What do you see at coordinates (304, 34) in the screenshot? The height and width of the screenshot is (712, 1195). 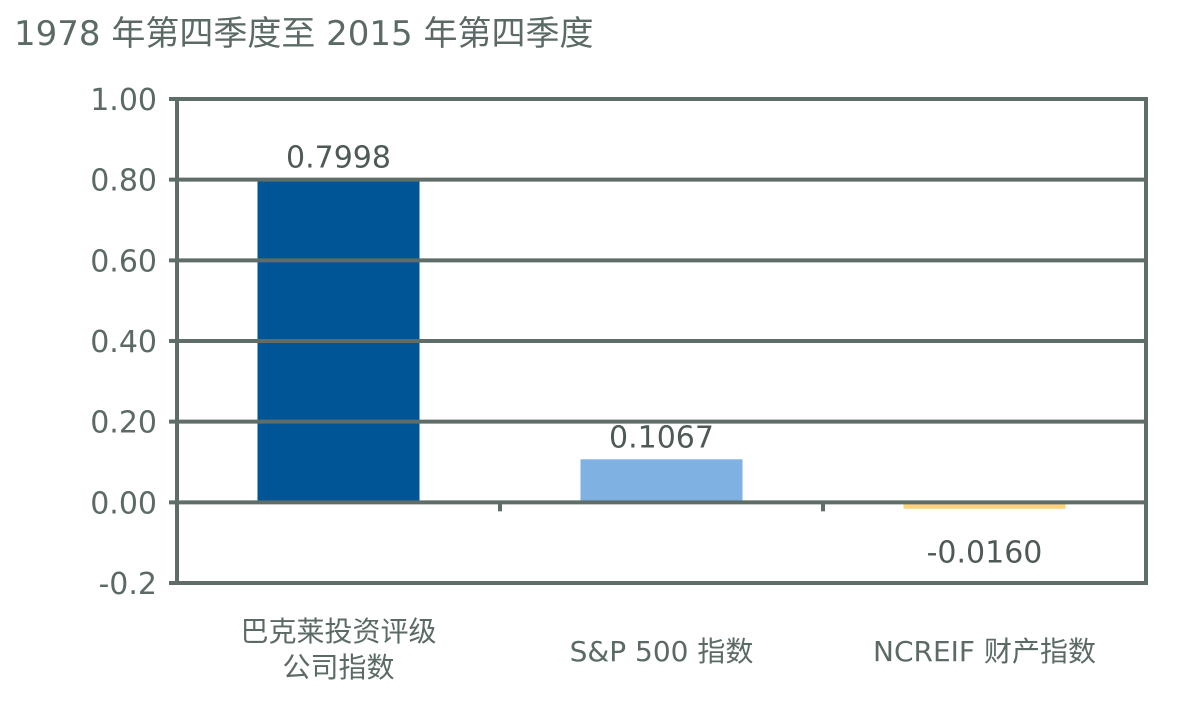 I see `chart-title: 1978 年第四季度至 2015 年第四季度` at bounding box center [304, 34].